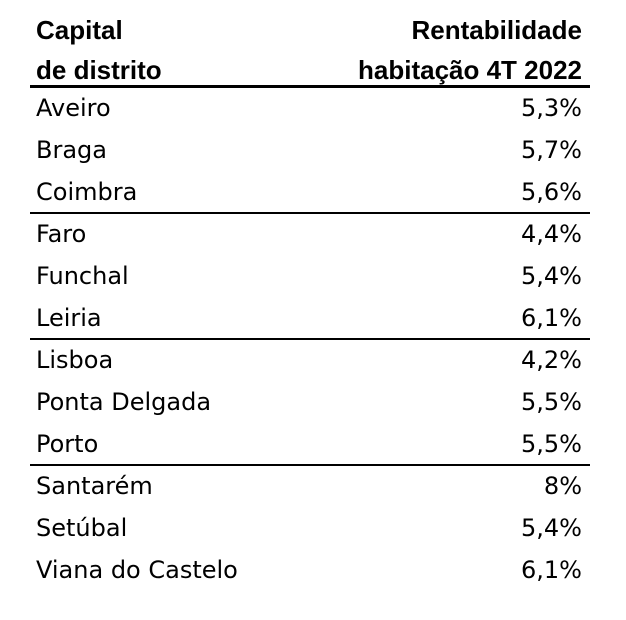 This screenshot has height=620, width=626. I want to click on table-row: Ponta Delgada 5,5%, so click(310, 403).